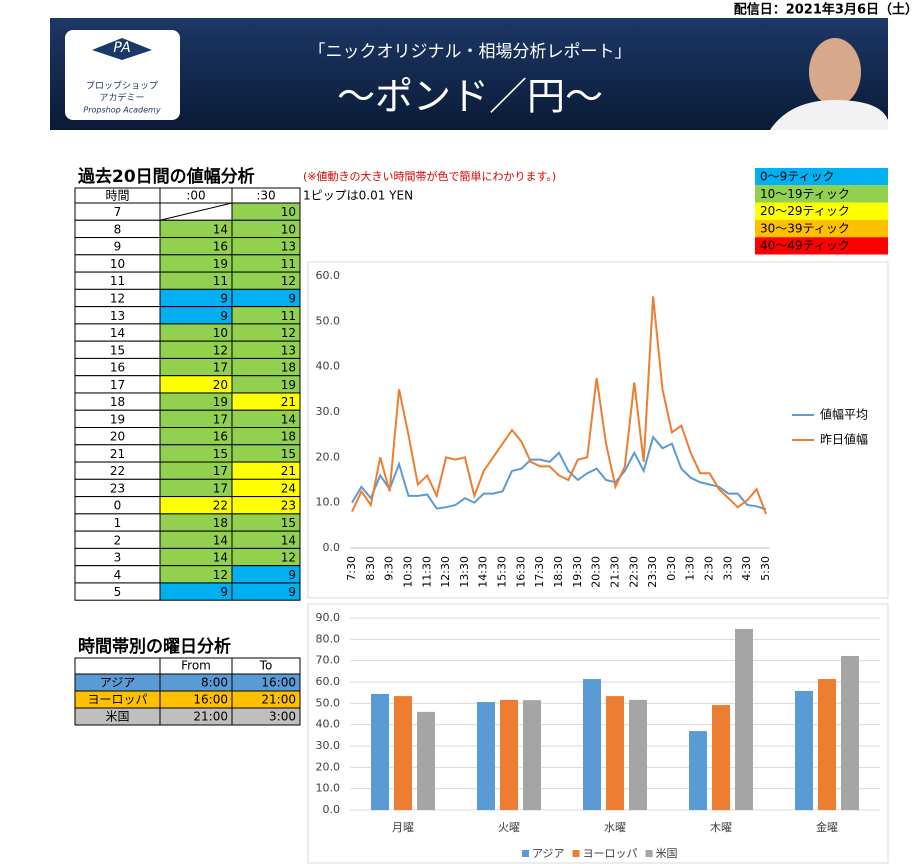  What do you see at coordinates (746, 568) in the screenshot?
I see `x-tick-label: 4:30` at bounding box center [746, 568].